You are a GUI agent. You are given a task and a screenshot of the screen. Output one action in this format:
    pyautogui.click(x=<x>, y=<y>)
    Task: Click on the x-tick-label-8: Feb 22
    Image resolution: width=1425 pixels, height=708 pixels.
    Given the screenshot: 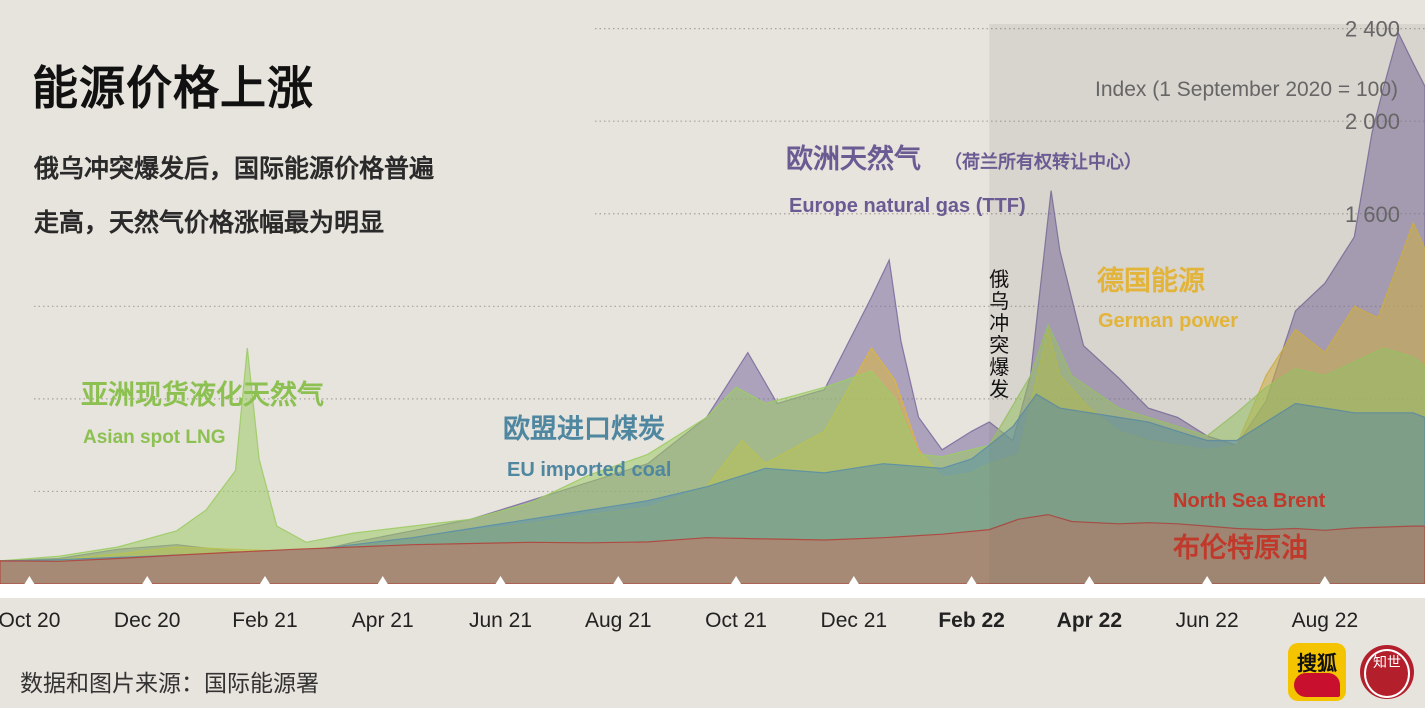 What is the action you would take?
    pyautogui.click(x=971, y=620)
    